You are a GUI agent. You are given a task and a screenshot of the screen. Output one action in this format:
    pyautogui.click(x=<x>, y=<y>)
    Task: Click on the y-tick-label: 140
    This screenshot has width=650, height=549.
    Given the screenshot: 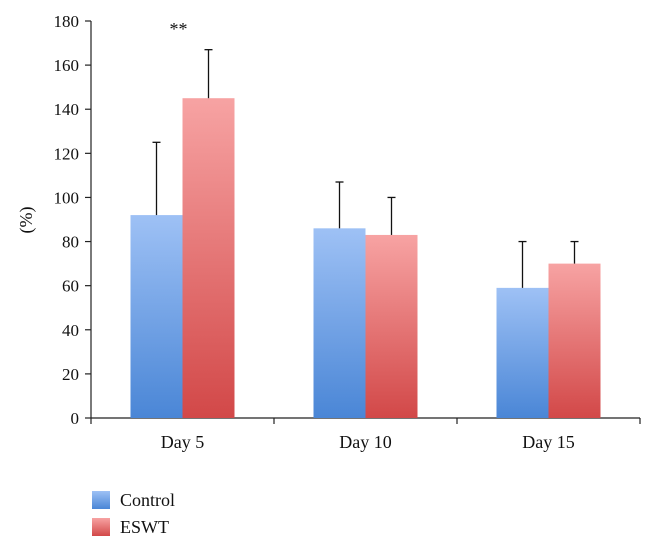 What is the action you would take?
    pyautogui.click(x=67, y=109)
    